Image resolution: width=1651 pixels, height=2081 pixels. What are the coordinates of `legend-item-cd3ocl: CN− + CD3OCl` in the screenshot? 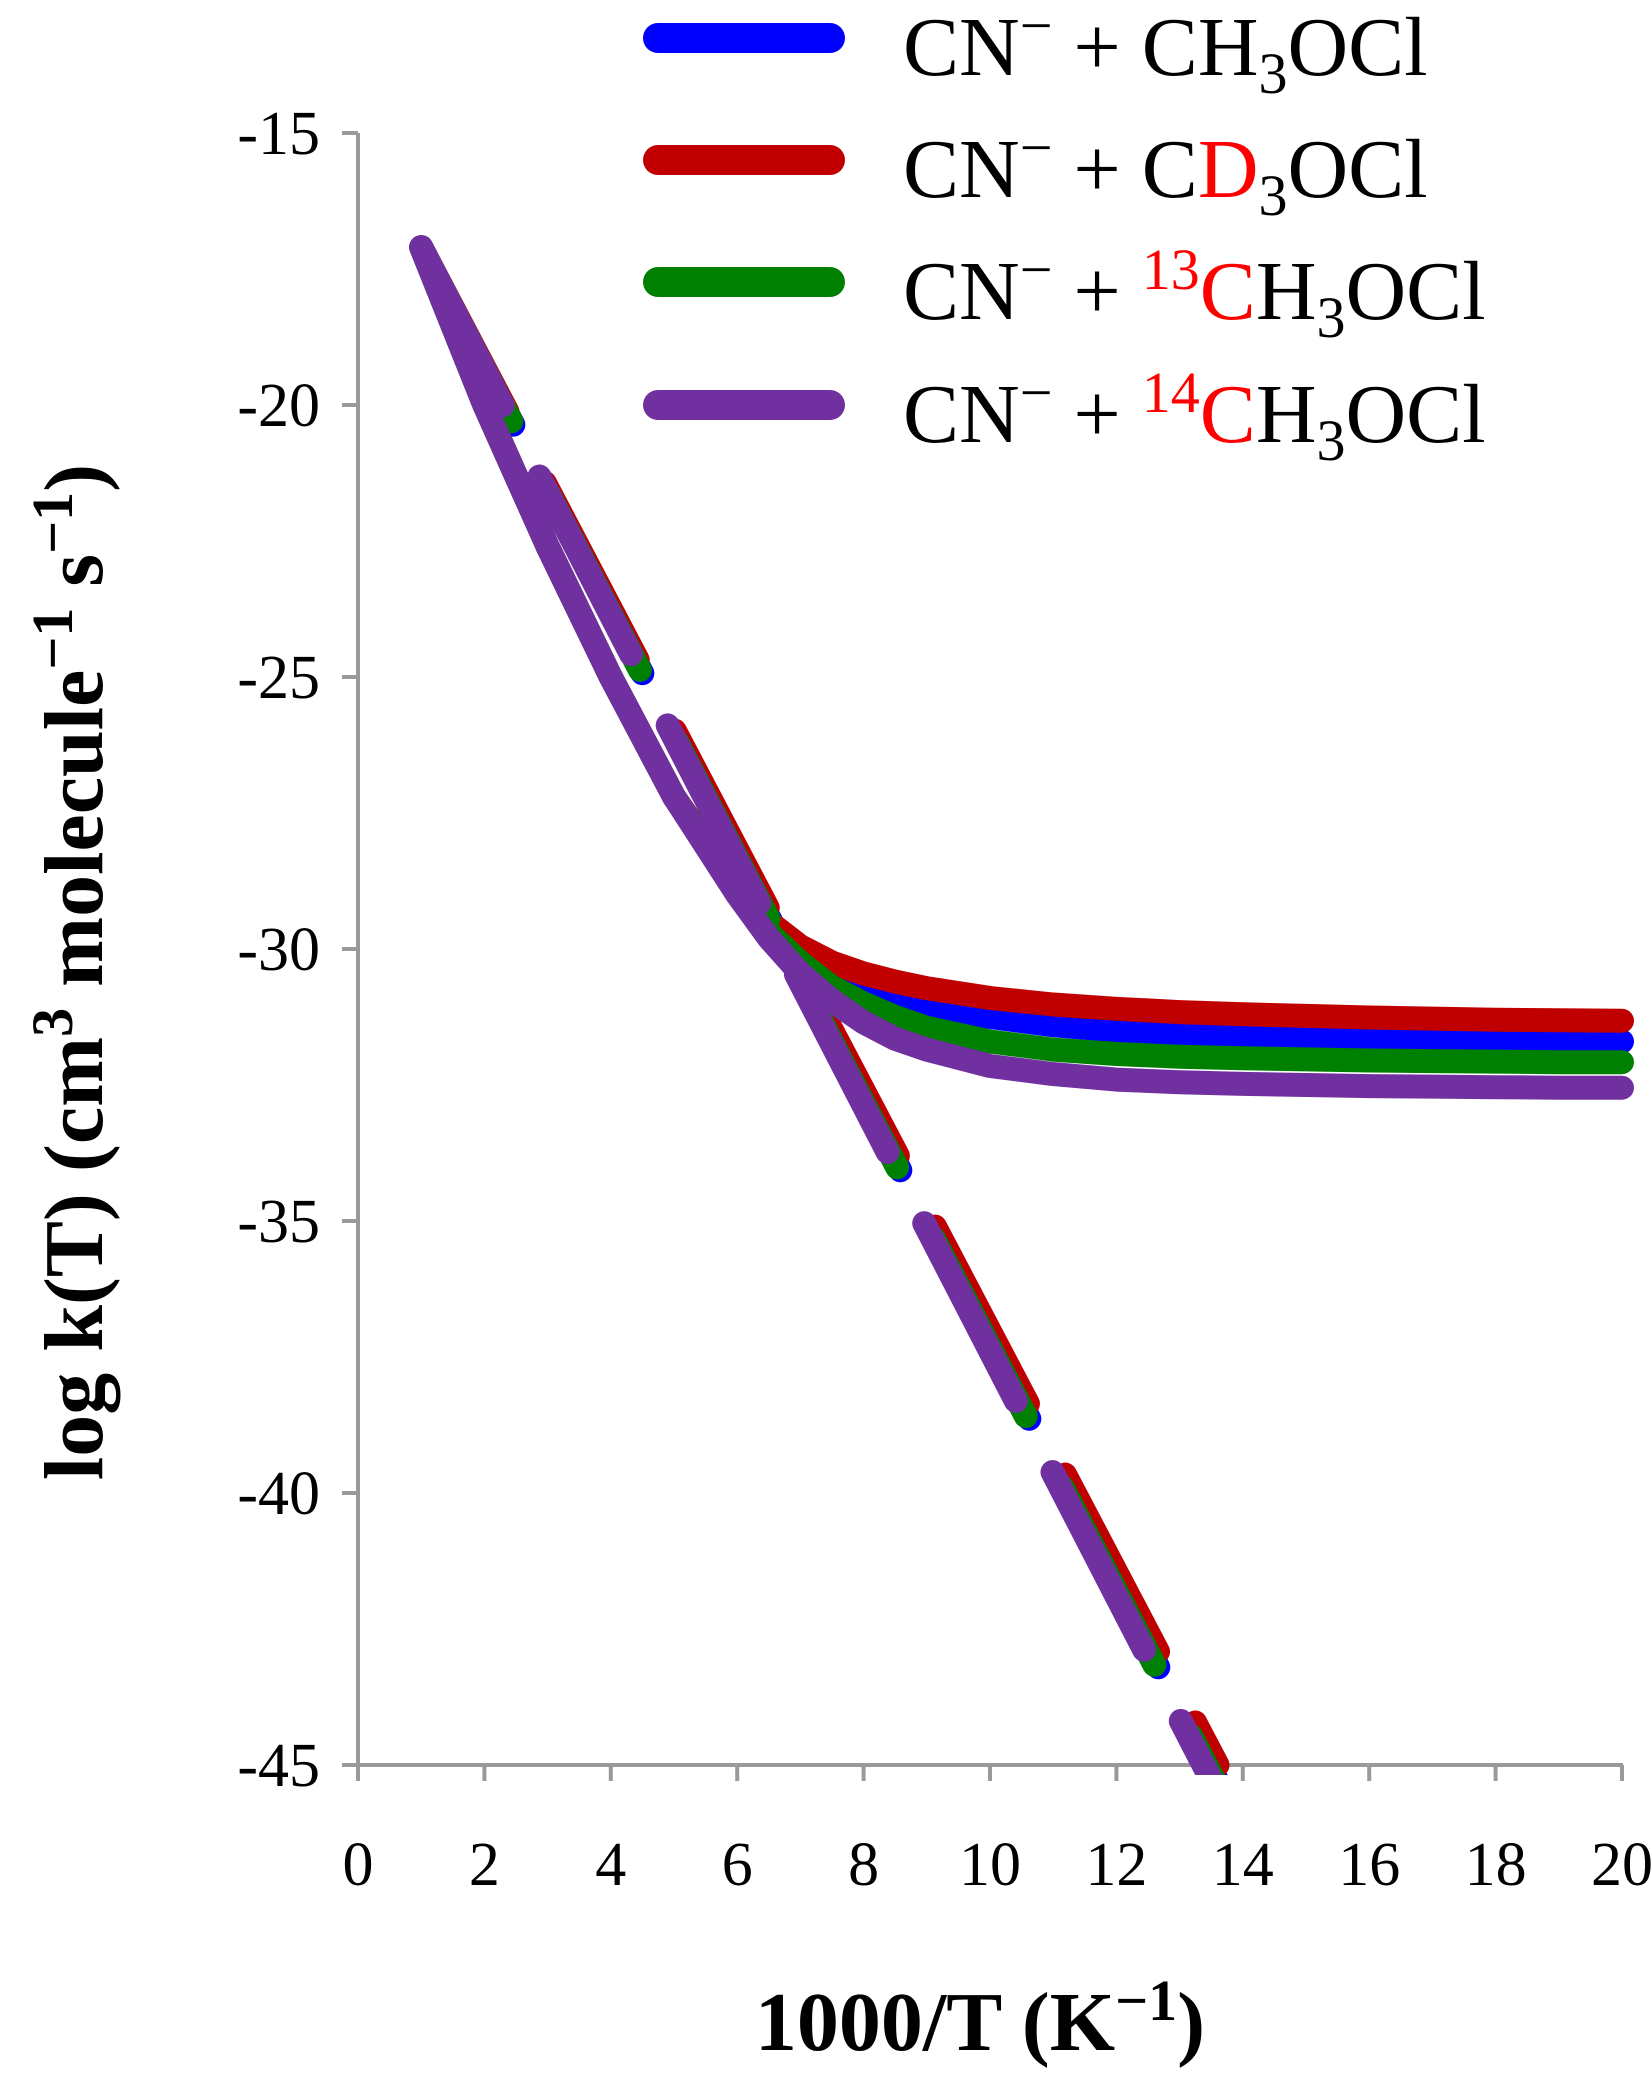 It's located at (1035, 171).